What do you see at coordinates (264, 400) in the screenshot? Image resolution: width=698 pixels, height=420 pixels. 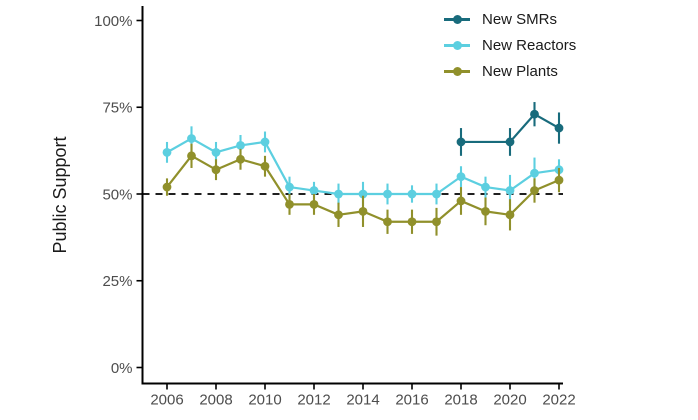 I see `x-tick-label: 2010` at bounding box center [264, 400].